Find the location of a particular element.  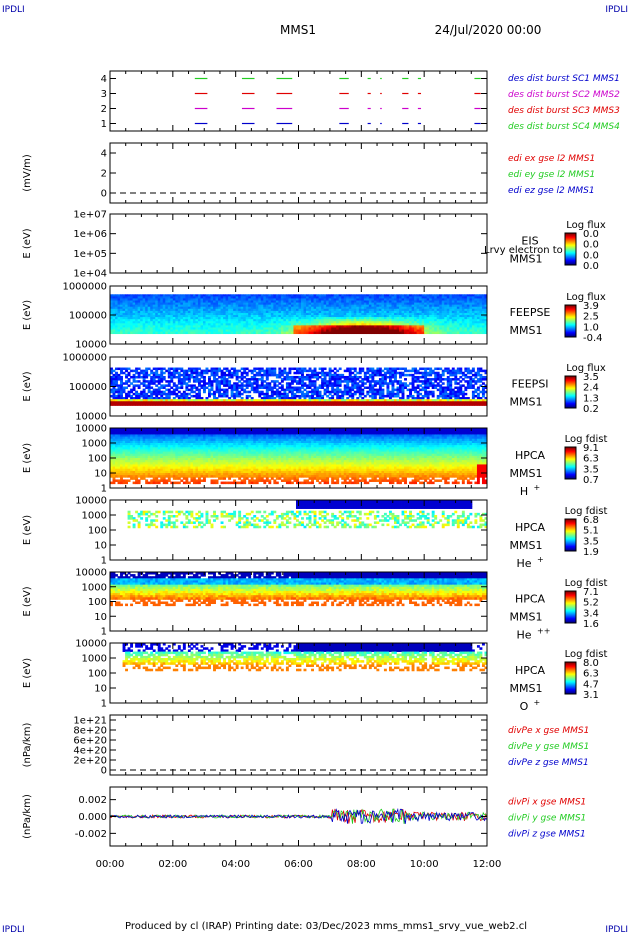

y-tick-label: 0 is located at coordinates (104, 194).